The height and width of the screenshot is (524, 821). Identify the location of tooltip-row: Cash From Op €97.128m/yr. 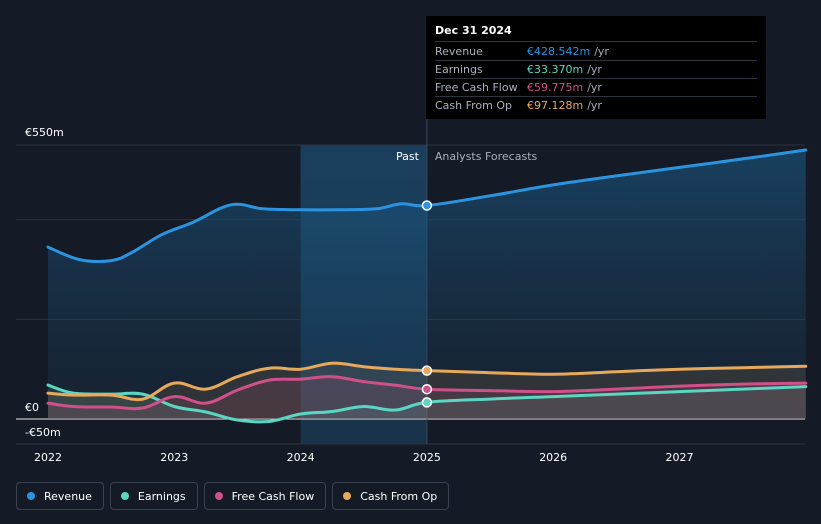
(596, 105).